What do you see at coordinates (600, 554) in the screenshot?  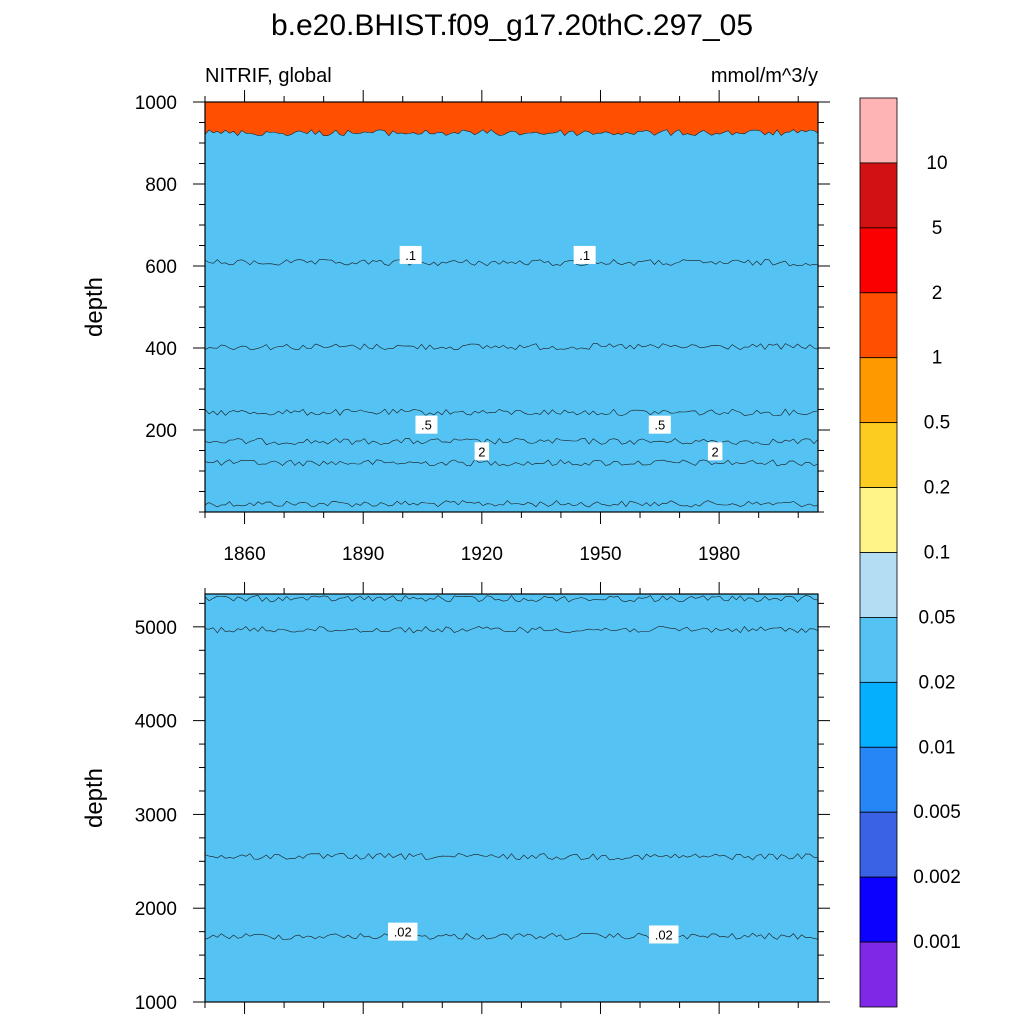 I see `x-tick-label: 1950` at bounding box center [600, 554].